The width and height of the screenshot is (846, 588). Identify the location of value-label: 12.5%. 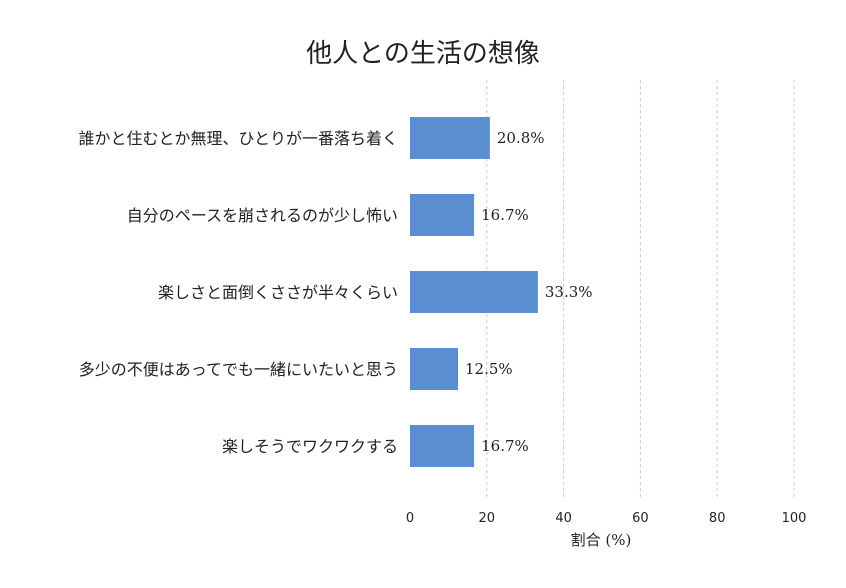
(489, 369).